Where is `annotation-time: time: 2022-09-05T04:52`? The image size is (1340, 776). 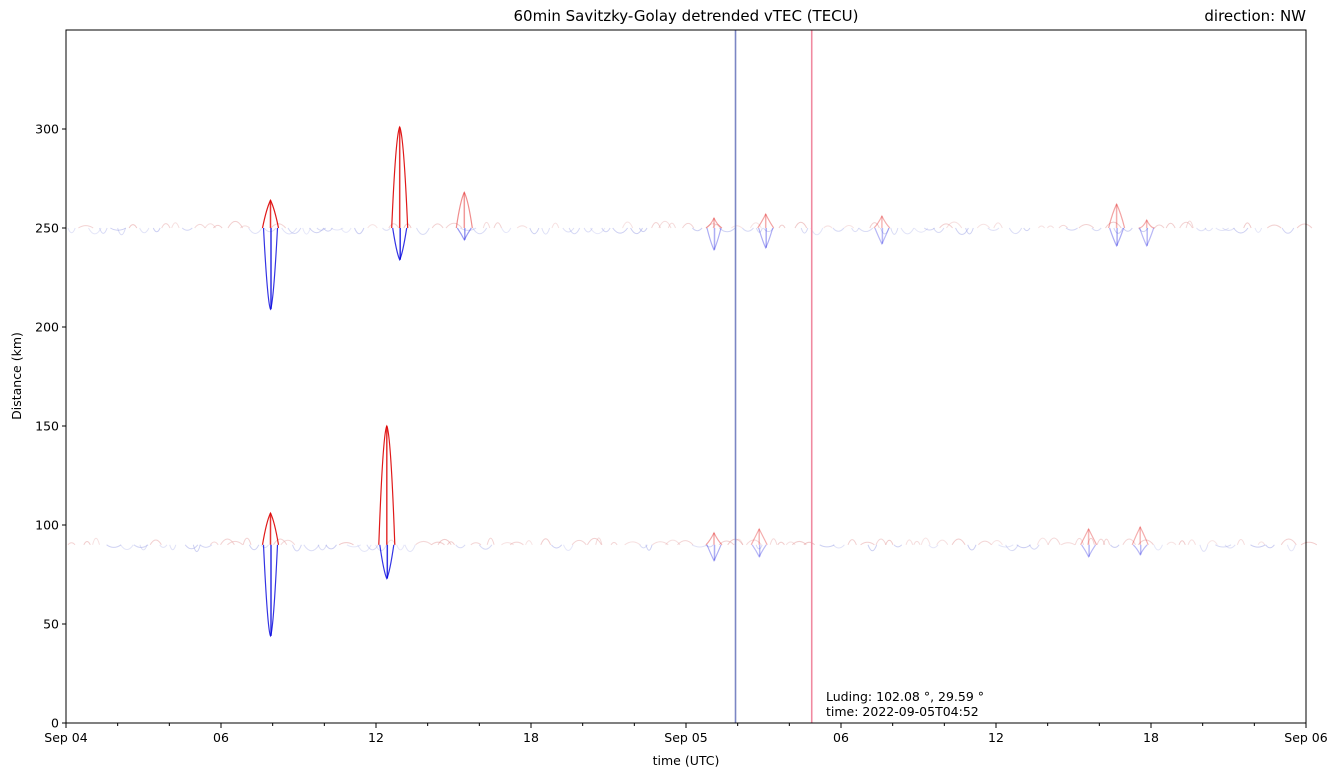
annotation-time: time: 2022-09-05T04:52 is located at coordinates (902, 711).